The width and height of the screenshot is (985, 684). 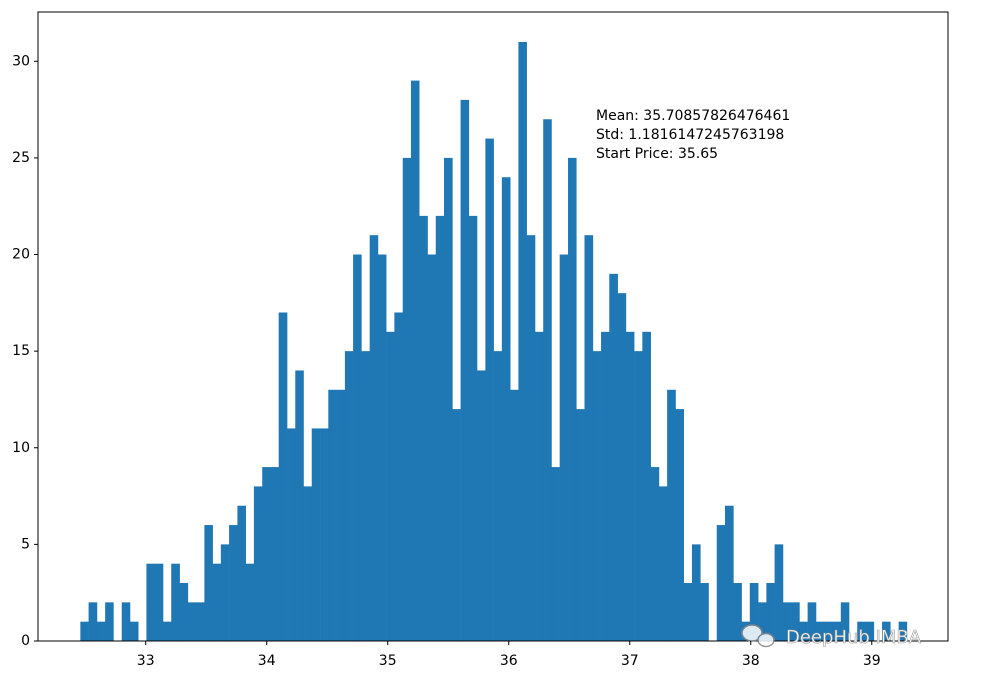 I want to click on x-tick-label: 34, so click(x=267, y=661).